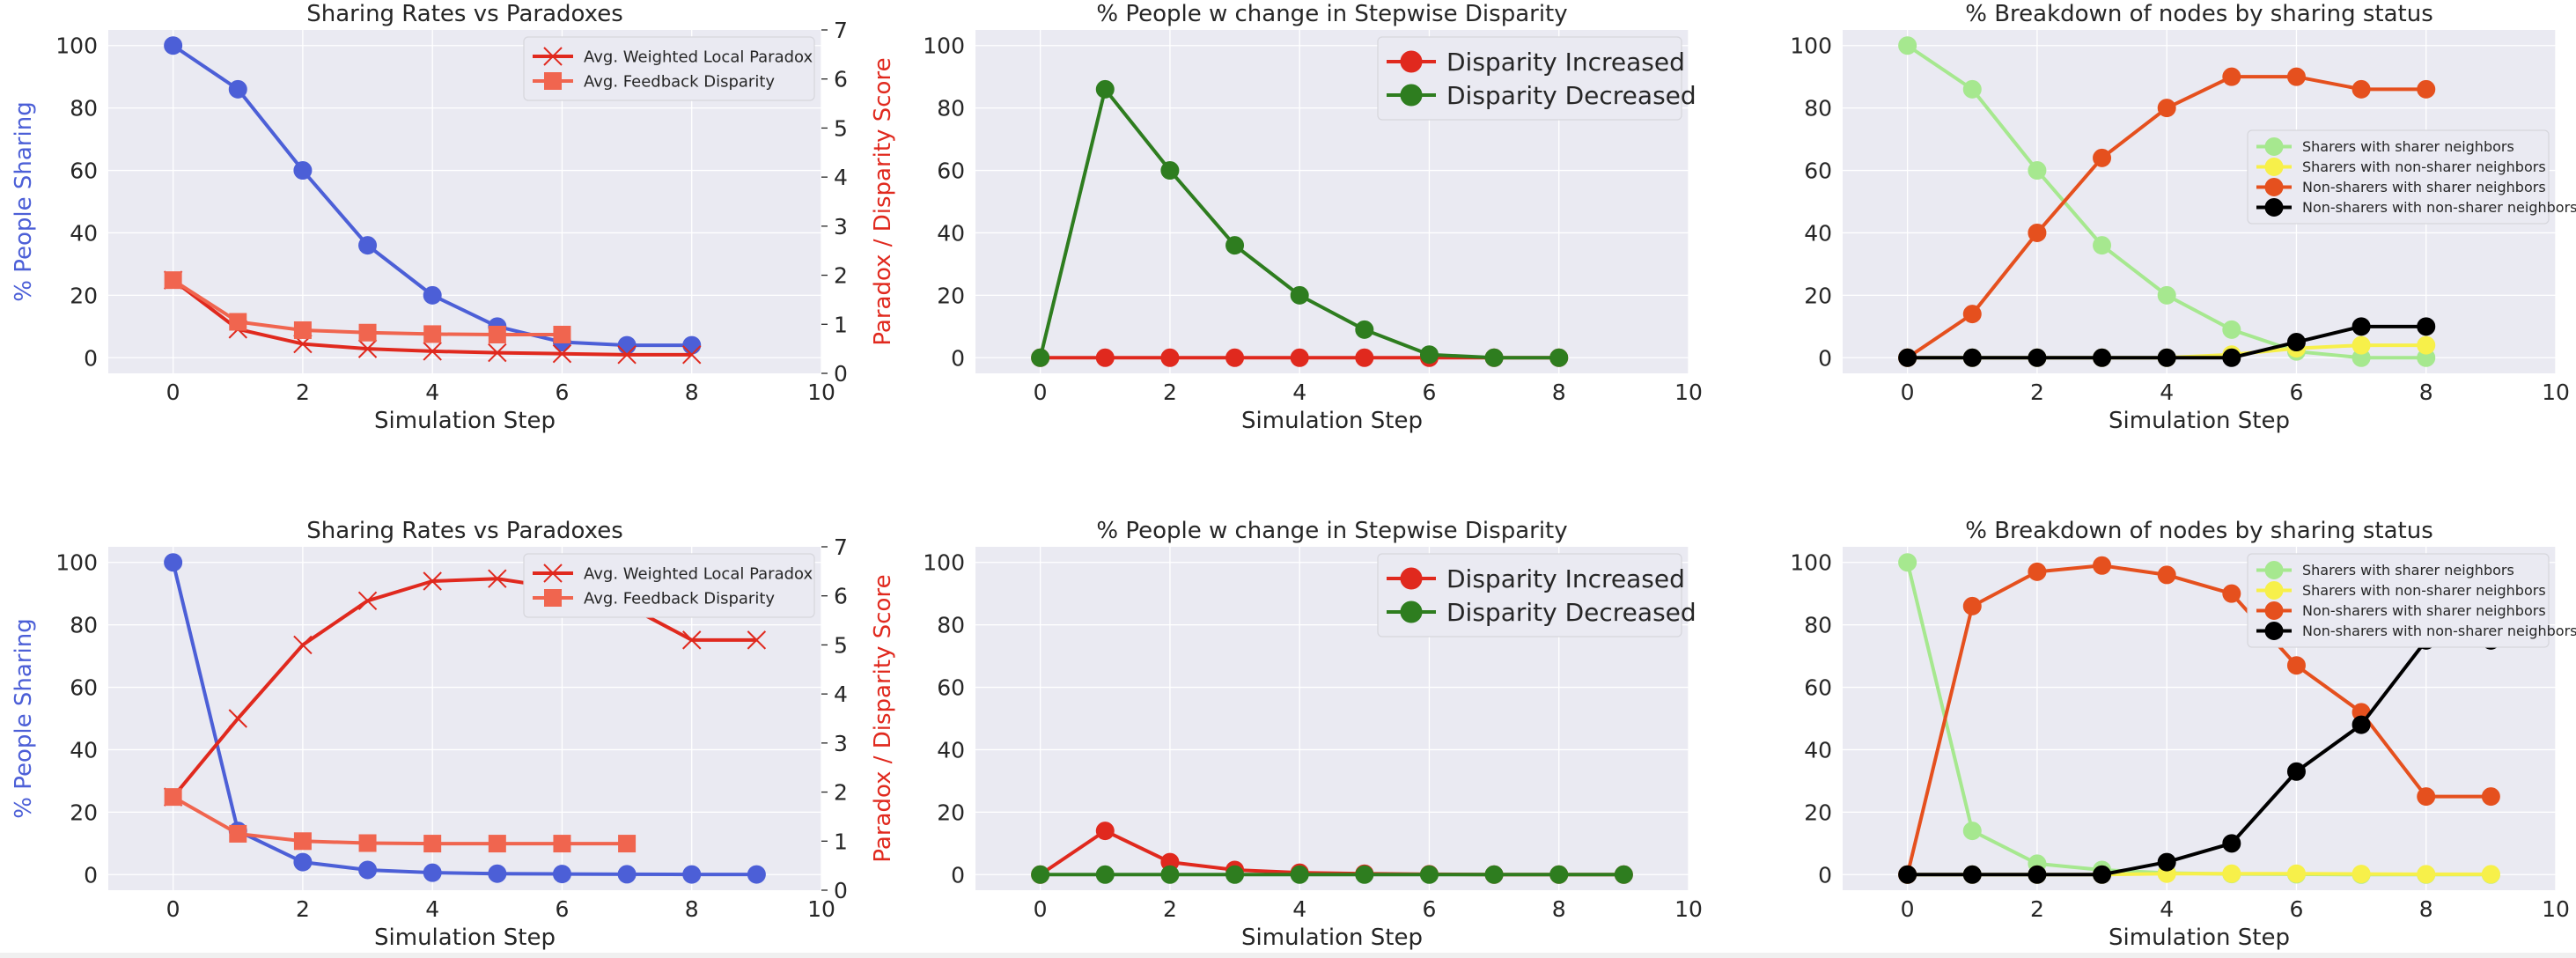  Describe the element at coordinates (841, 276) in the screenshot. I see `y2-tick-label: 2` at that location.